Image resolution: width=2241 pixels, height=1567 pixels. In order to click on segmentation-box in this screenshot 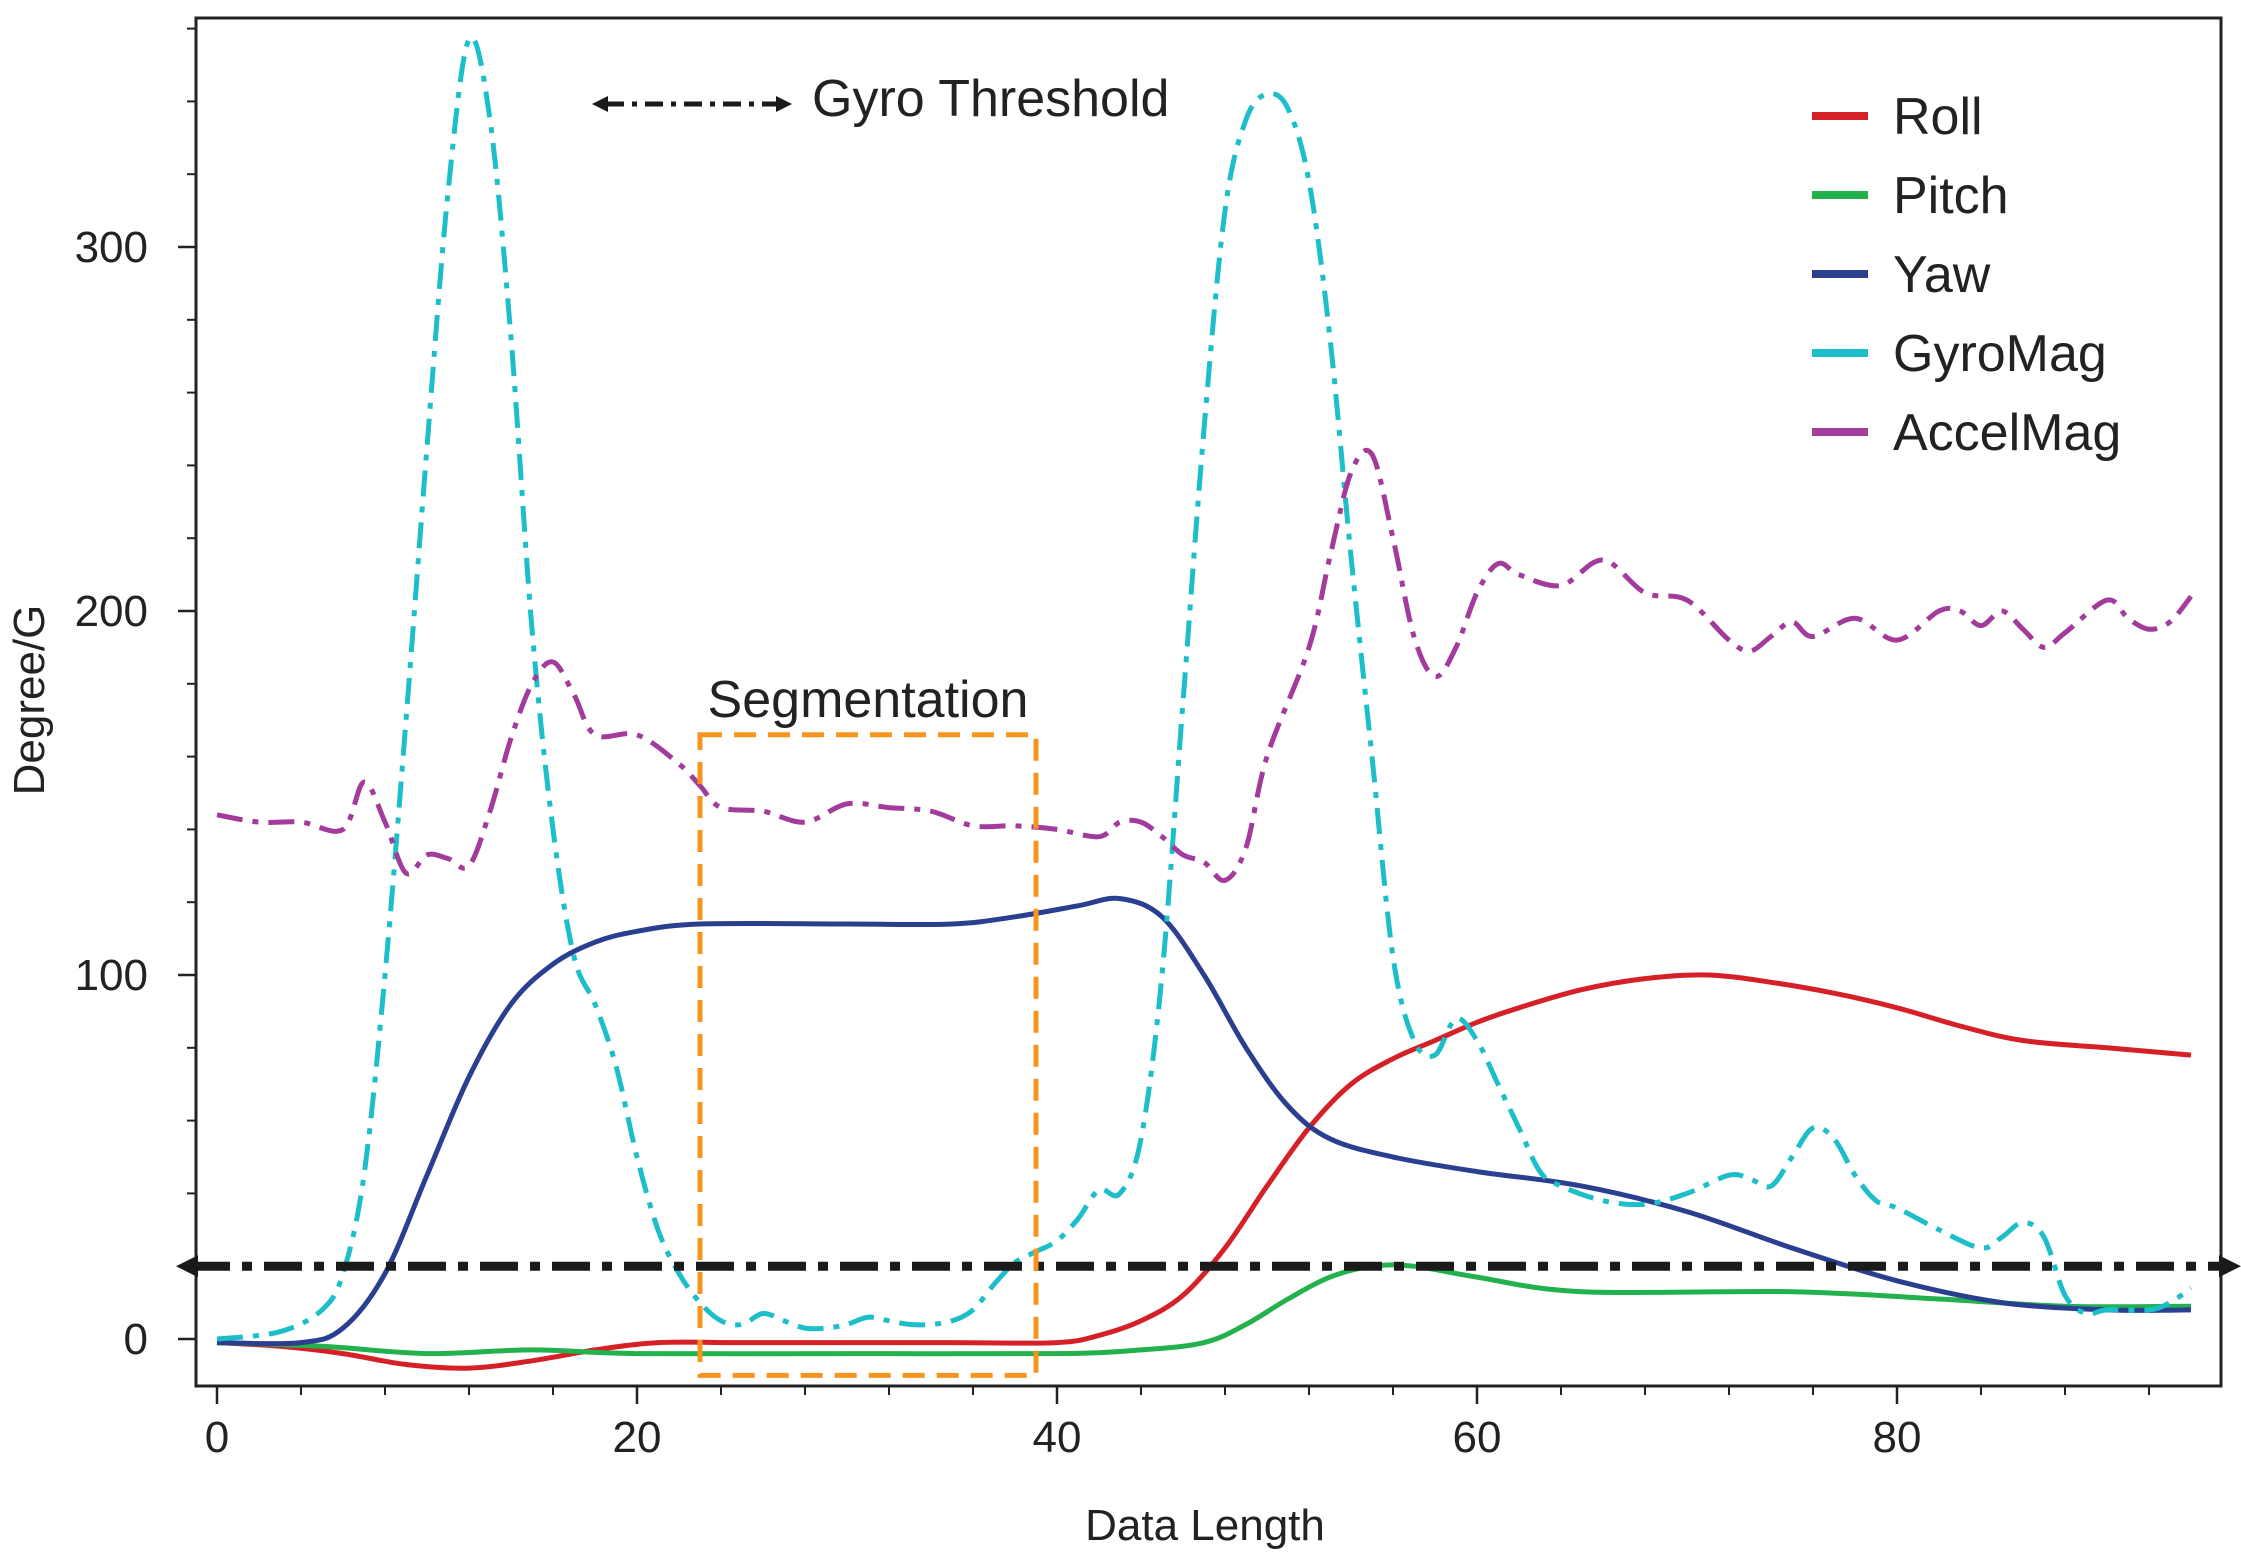, I will do `click(868, 1055)`.